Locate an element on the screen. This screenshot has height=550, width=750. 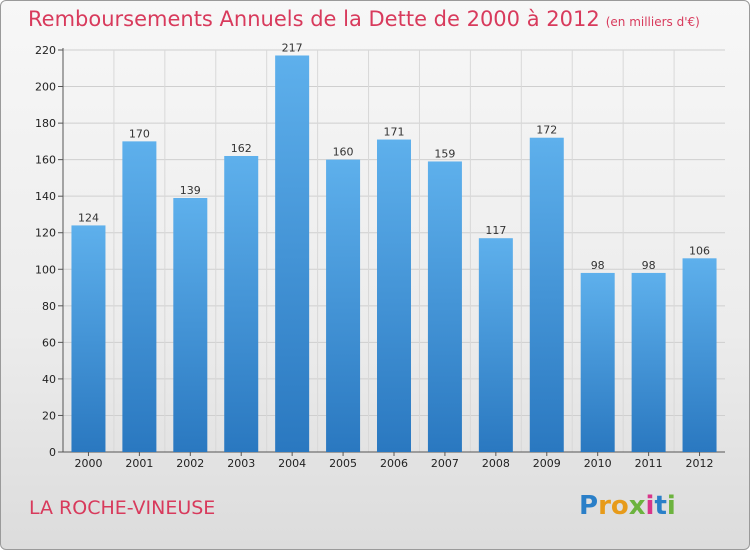
x-tick-label: 2002 is located at coordinates (190, 463).